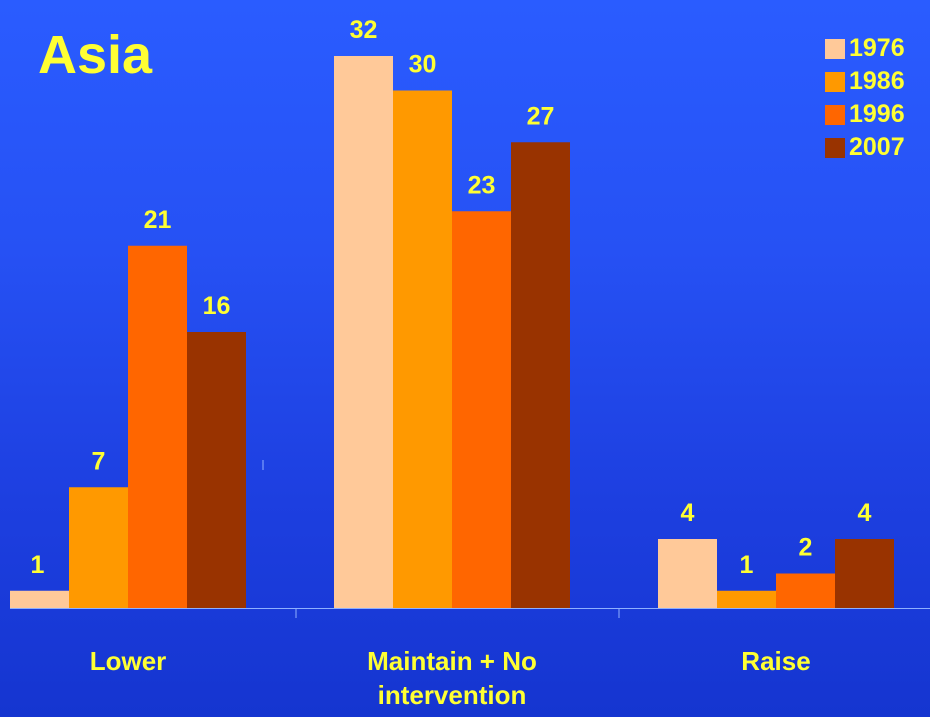 The width and height of the screenshot is (930, 717). I want to click on category-label-2: Maintain + No intervention, so click(452, 678).